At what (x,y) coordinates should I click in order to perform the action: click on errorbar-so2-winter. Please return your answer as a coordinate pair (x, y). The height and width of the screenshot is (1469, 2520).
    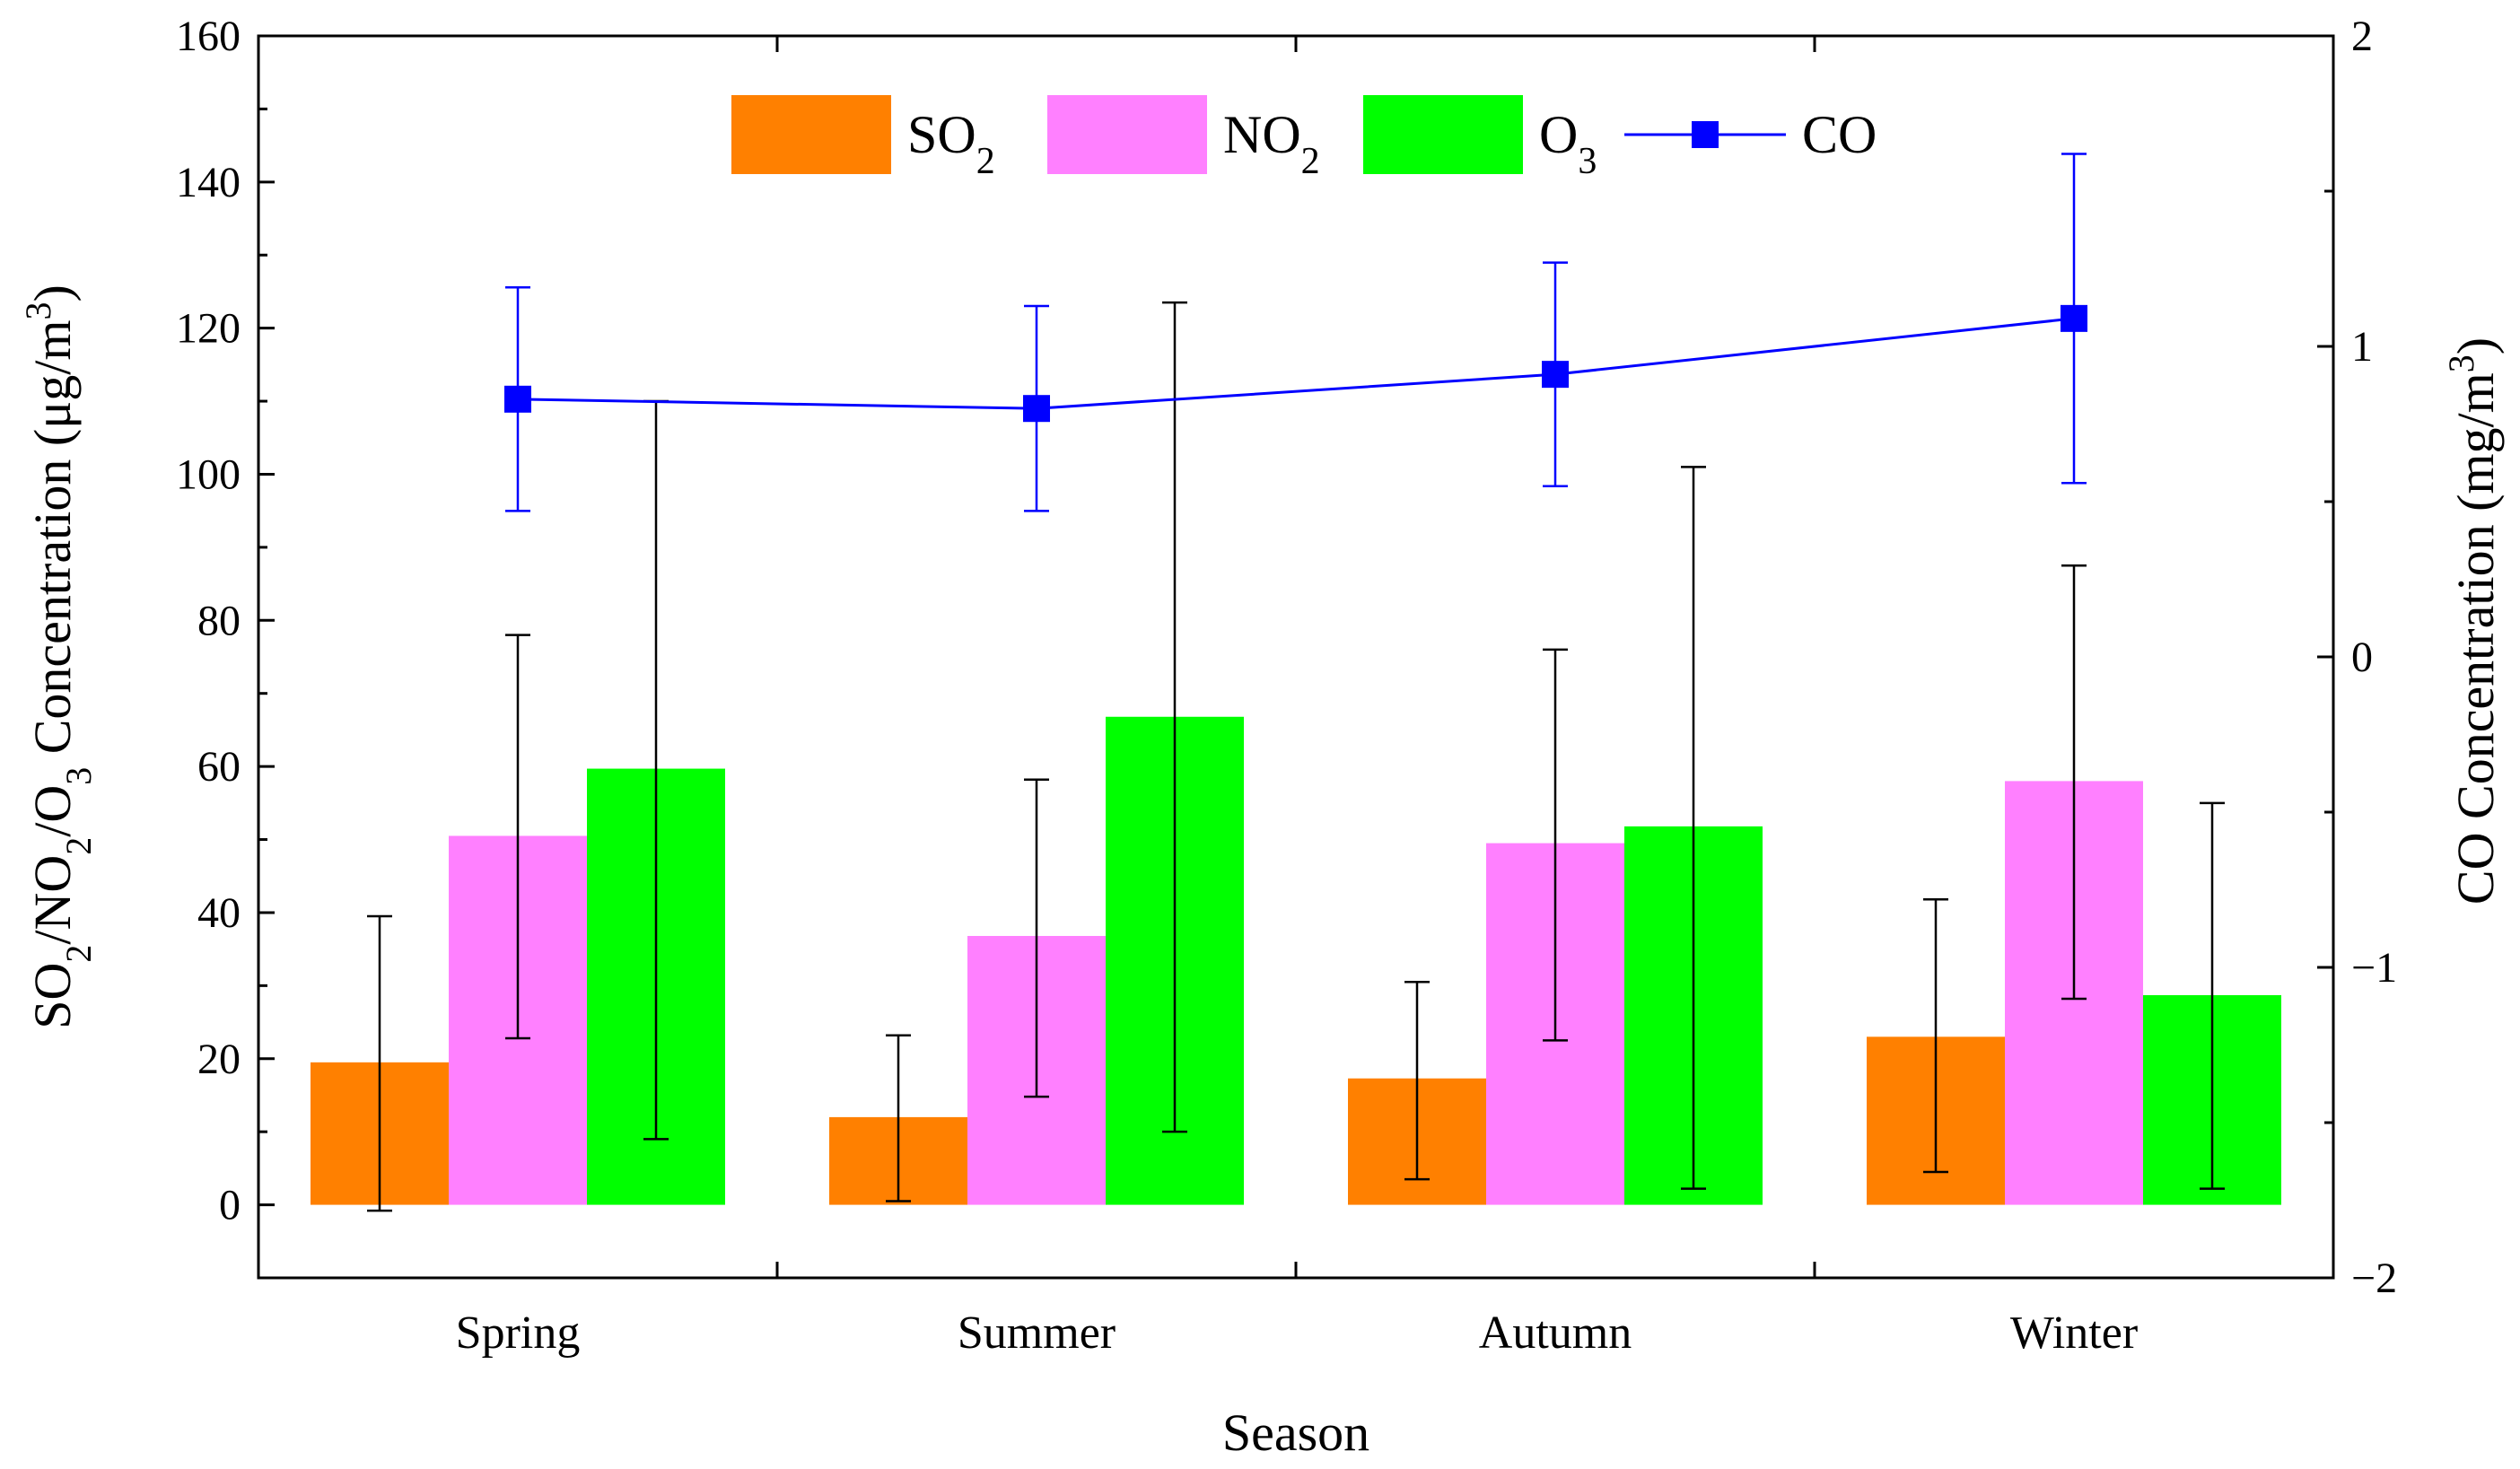
    Looking at the image, I should click on (1936, 1036).